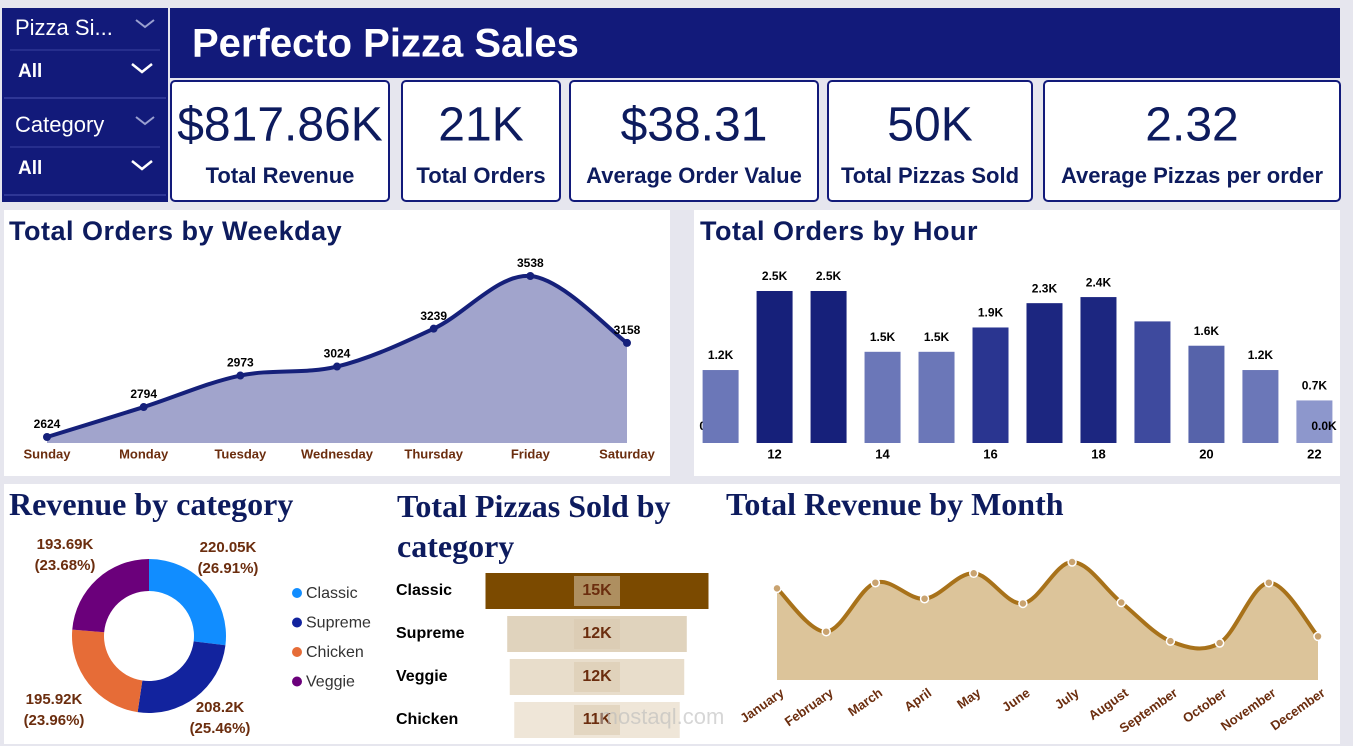  What do you see at coordinates (883, 337) in the screenshot?
I see `data-label: 1.5K` at bounding box center [883, 337].